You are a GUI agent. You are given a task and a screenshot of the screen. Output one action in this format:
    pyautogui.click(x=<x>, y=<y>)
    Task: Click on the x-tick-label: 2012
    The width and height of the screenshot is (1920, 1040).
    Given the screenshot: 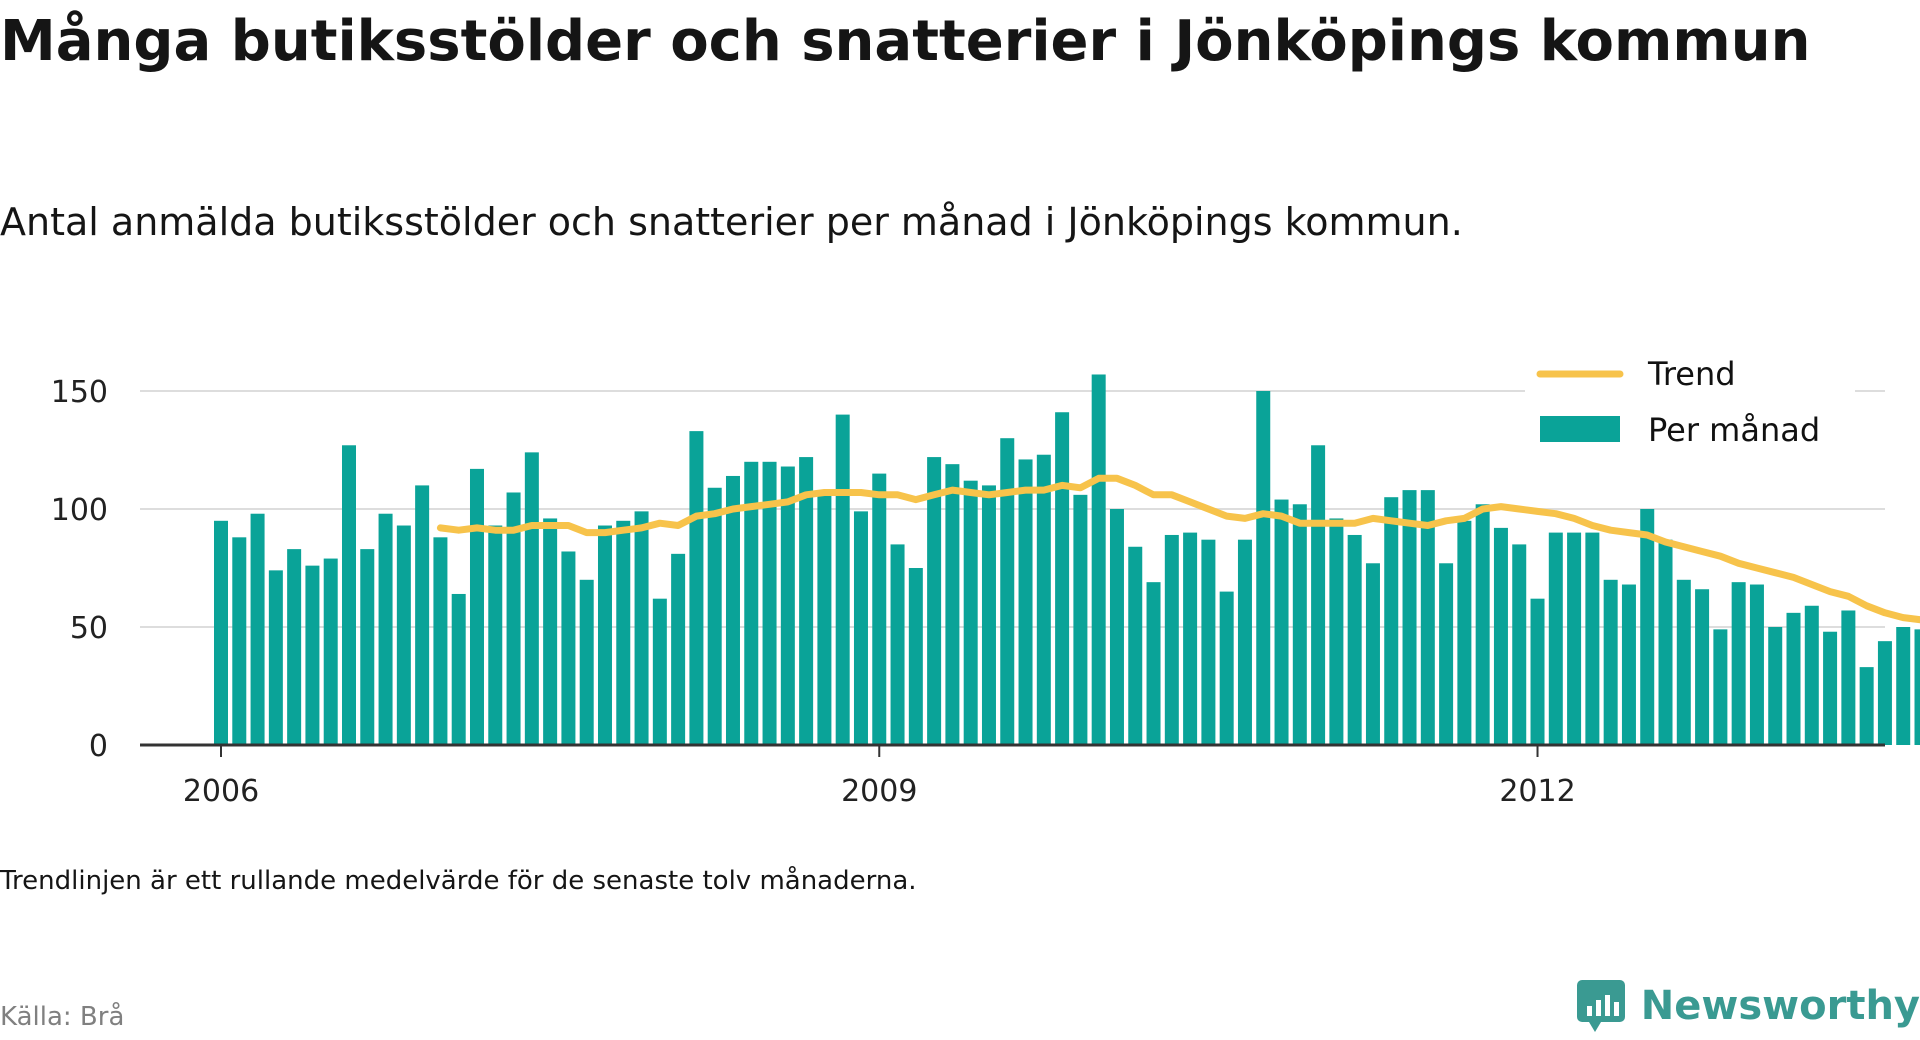 What is the action you would take?
    pyautogui.click(x=1537, y=791)
    